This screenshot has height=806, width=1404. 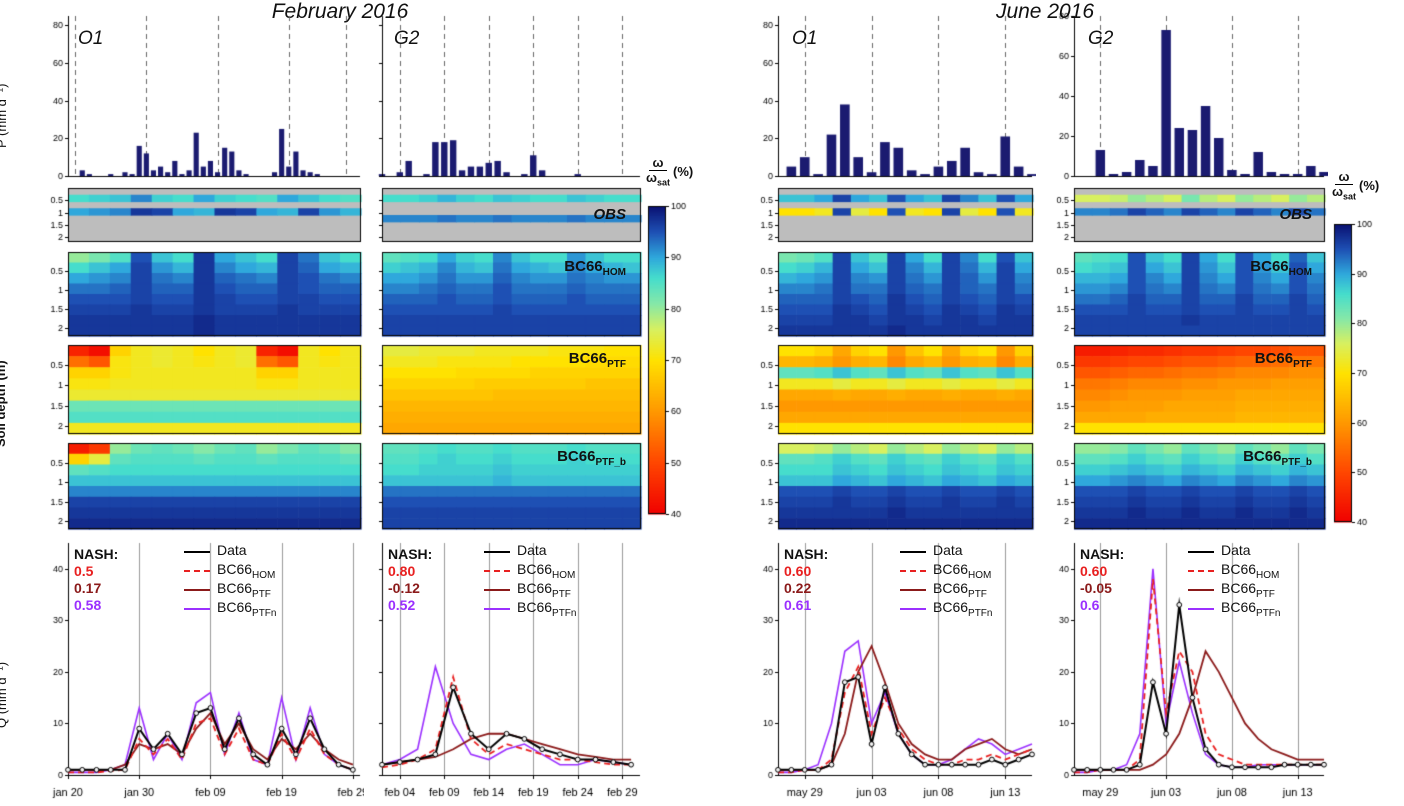 What do you see at coordinates (402, 605) in the screenshot?
I see `nash-value-ptfn: 0.52` at bounding box center [402, 605].